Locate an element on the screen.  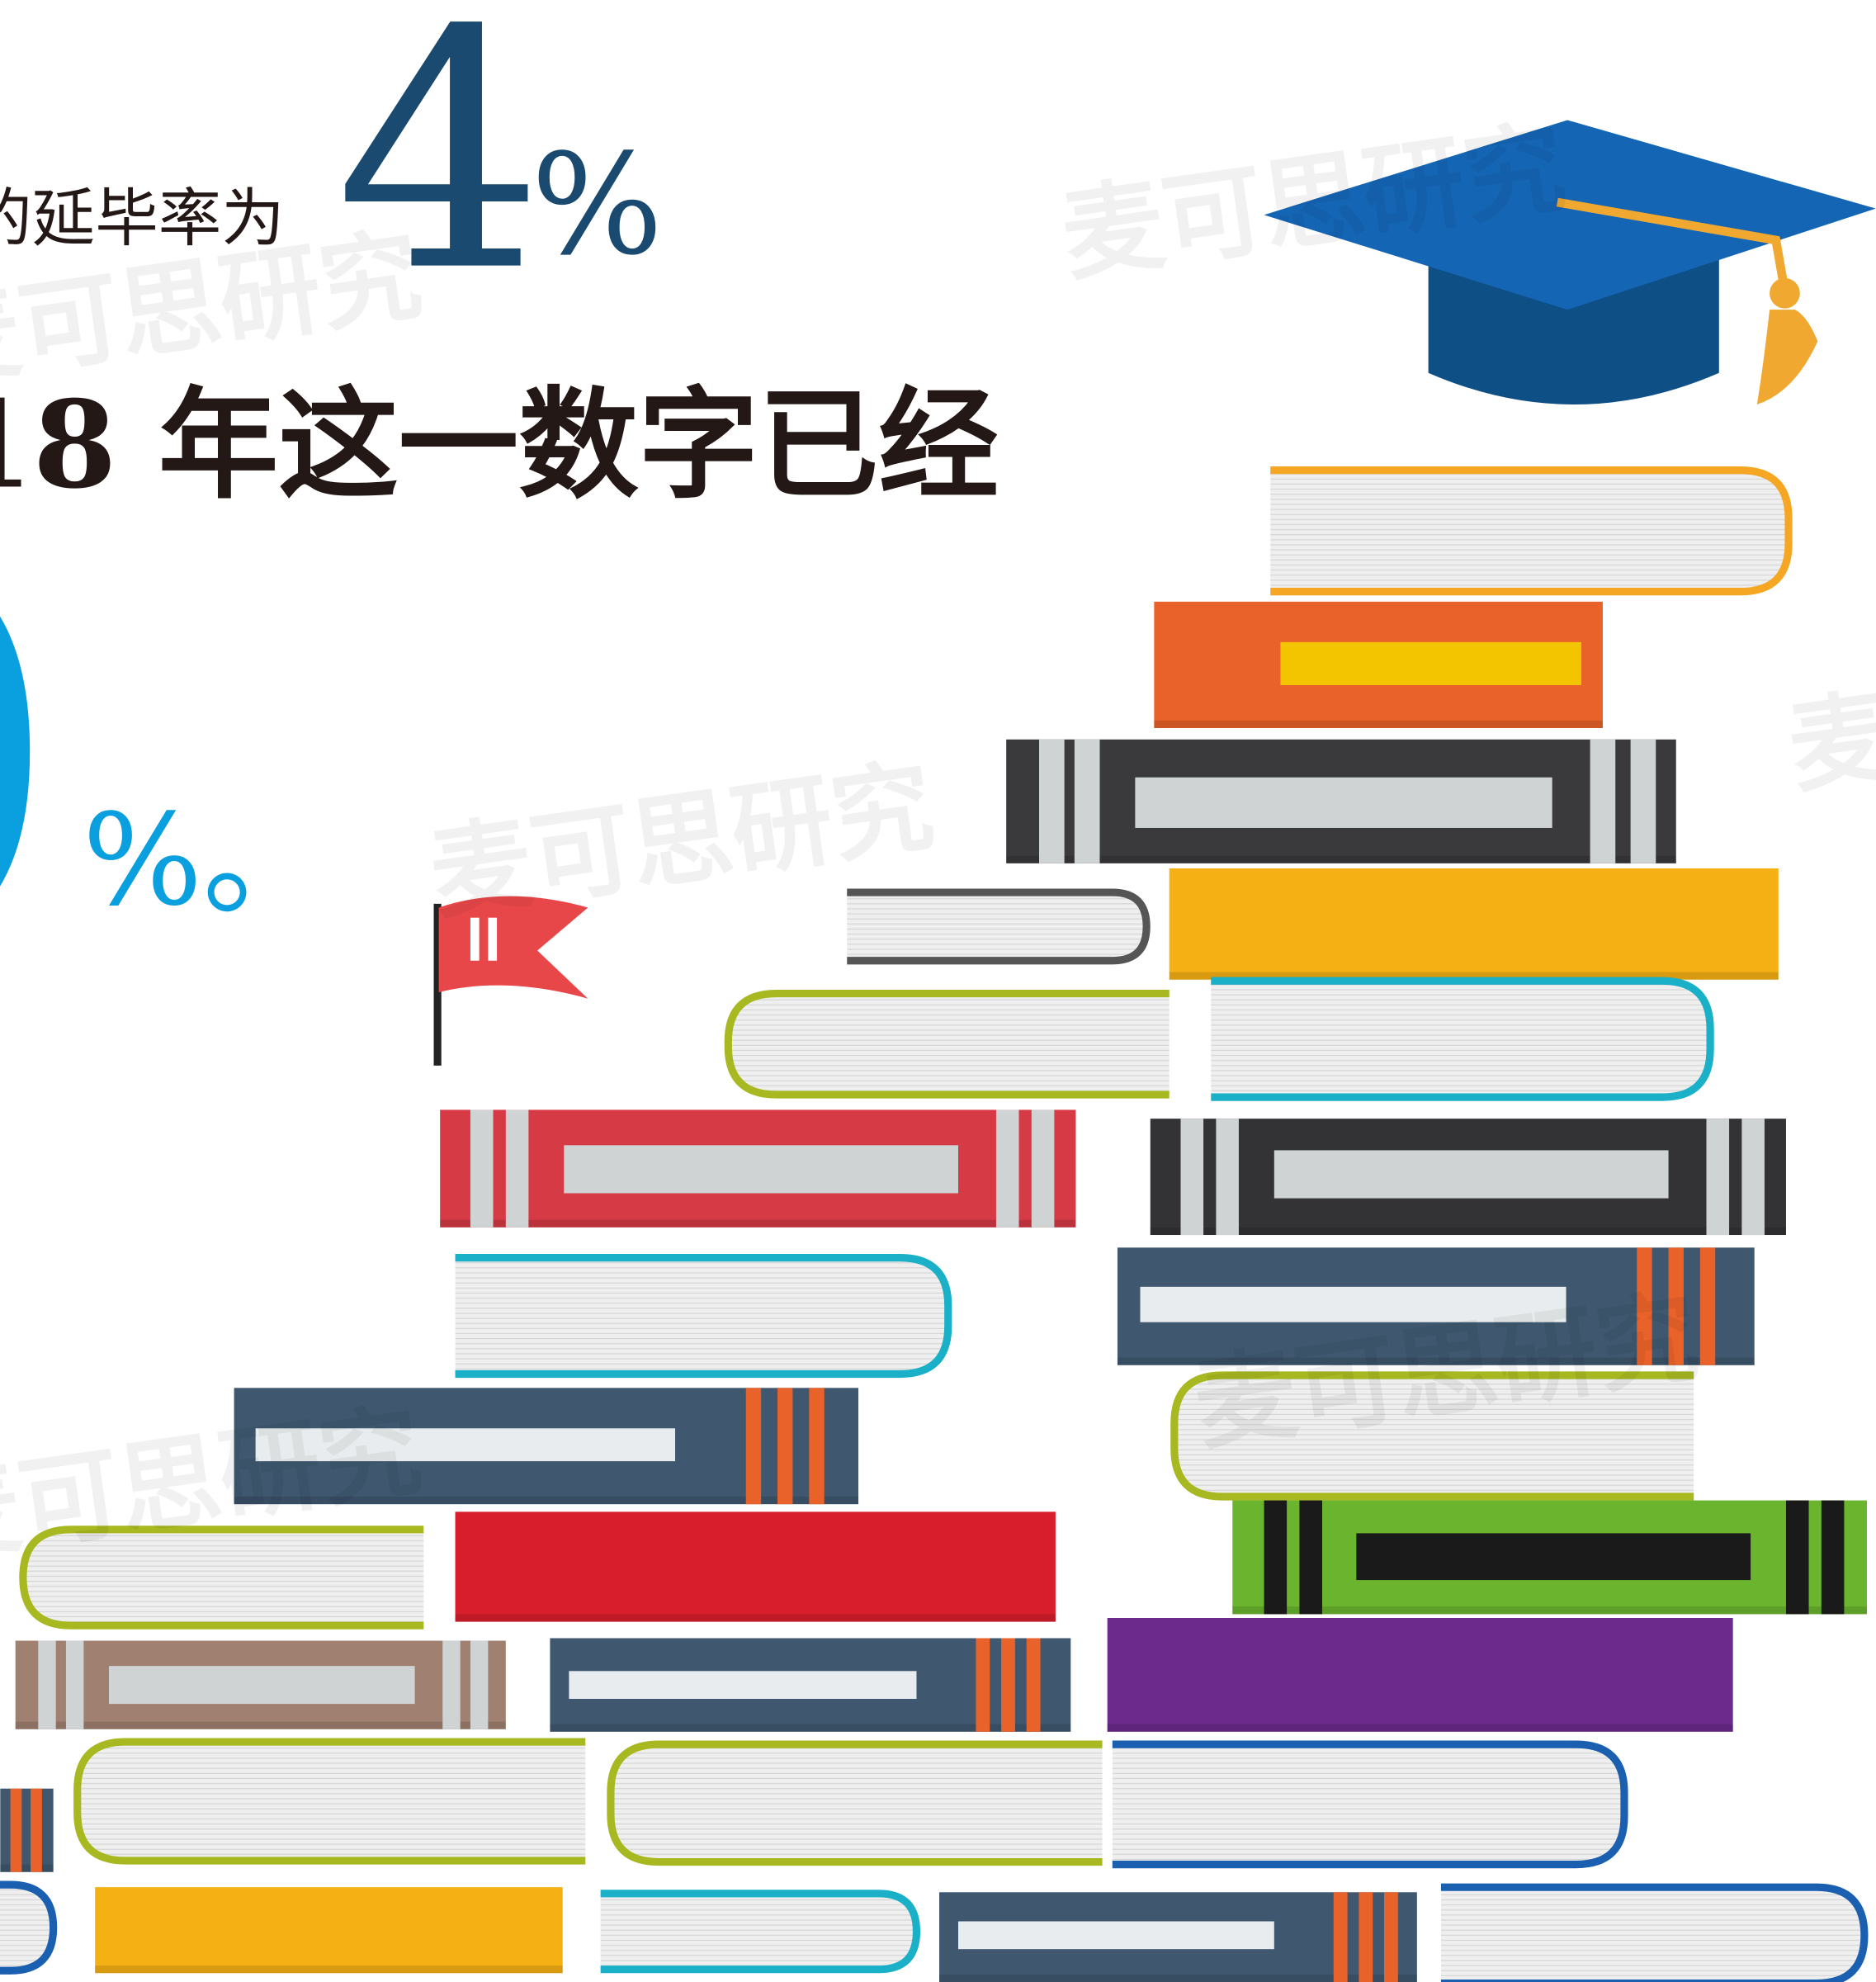
headline-line1: 的延毕率为 is located at coordinates (142, 219).